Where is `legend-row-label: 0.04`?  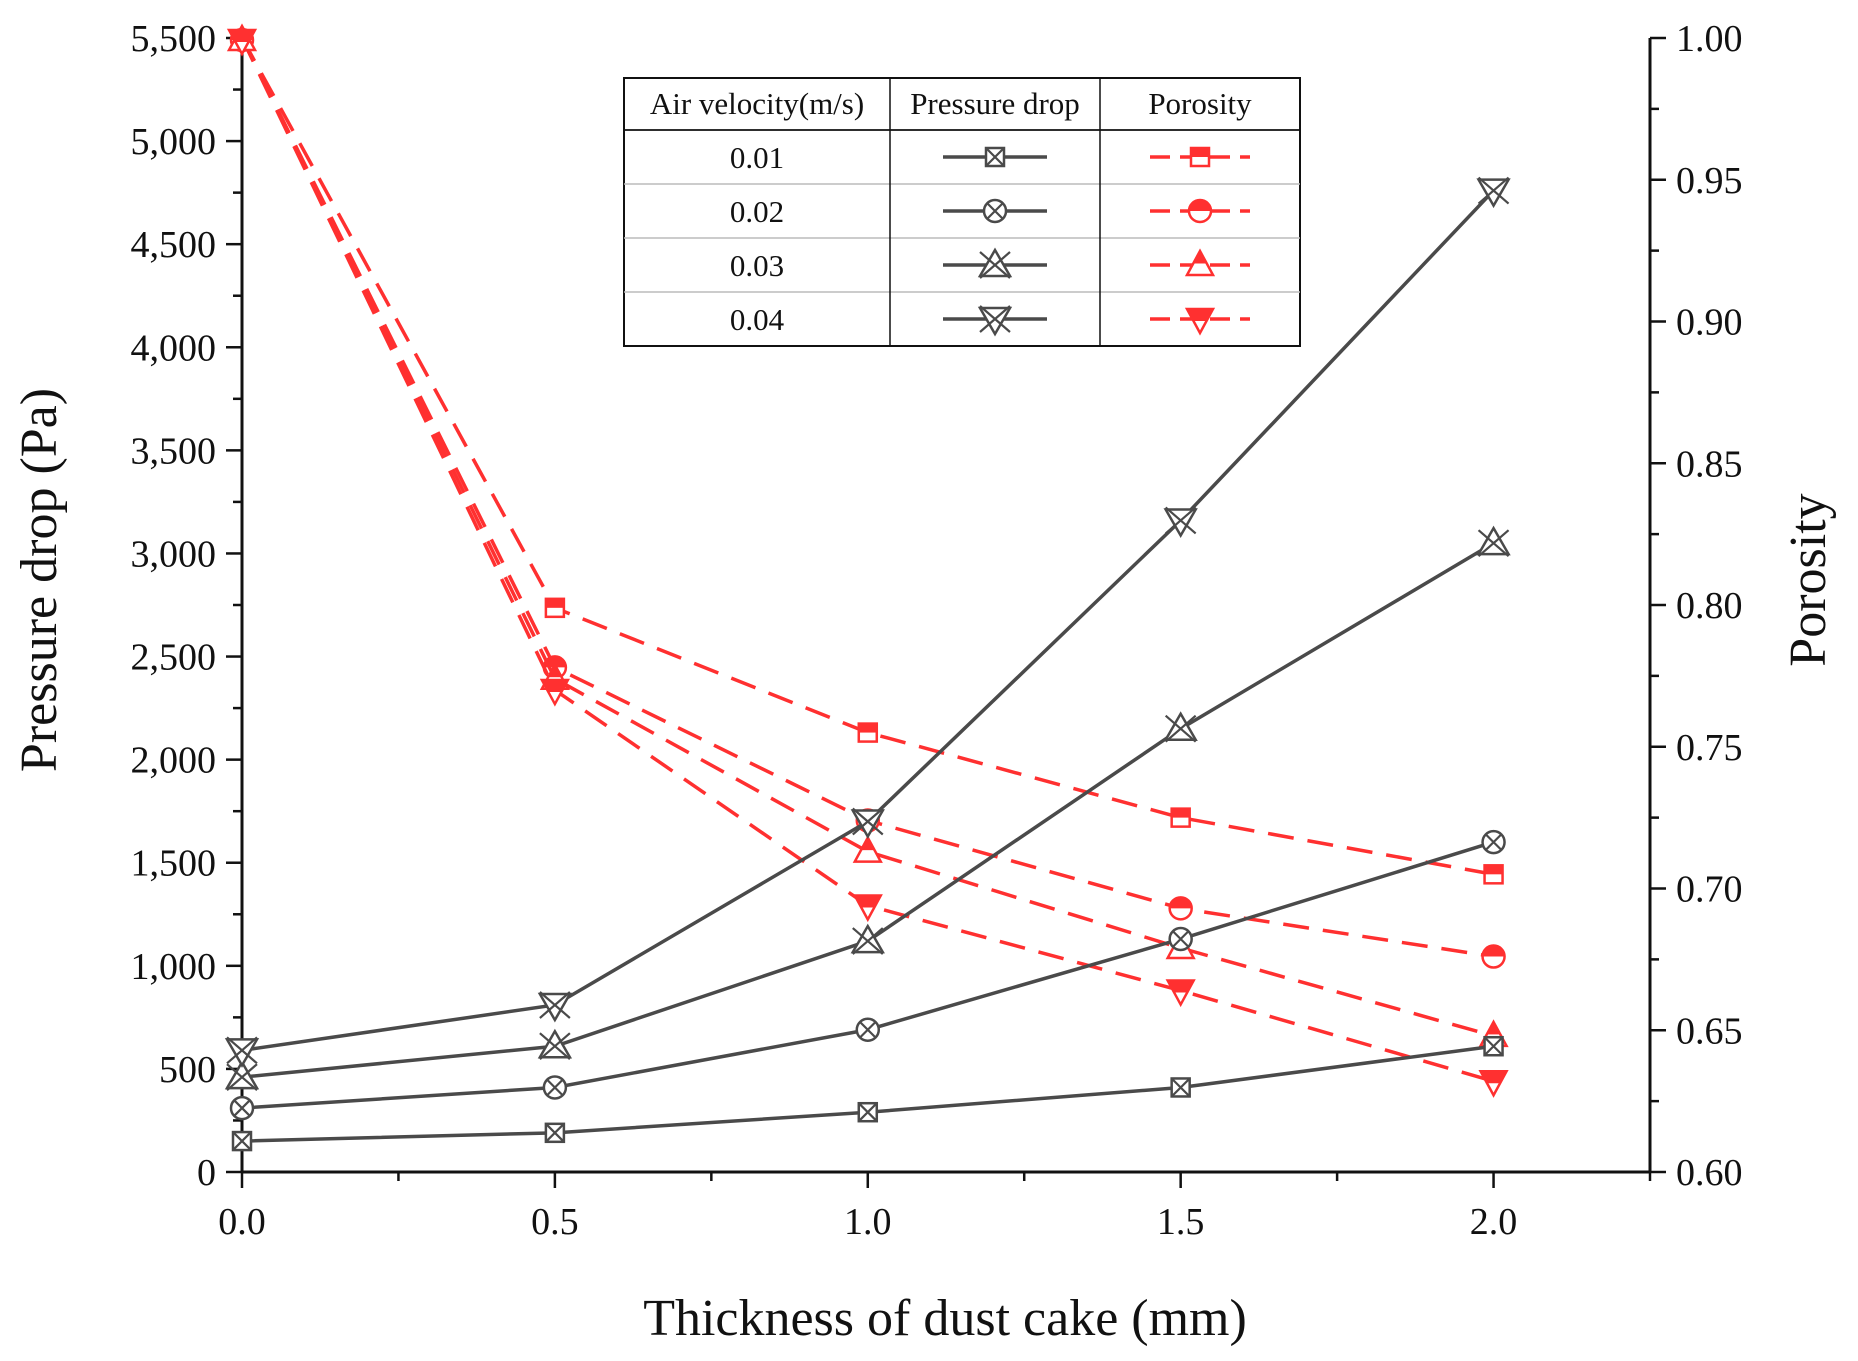
legend-row-label: 0.04 is located at coordinates (757, 319).